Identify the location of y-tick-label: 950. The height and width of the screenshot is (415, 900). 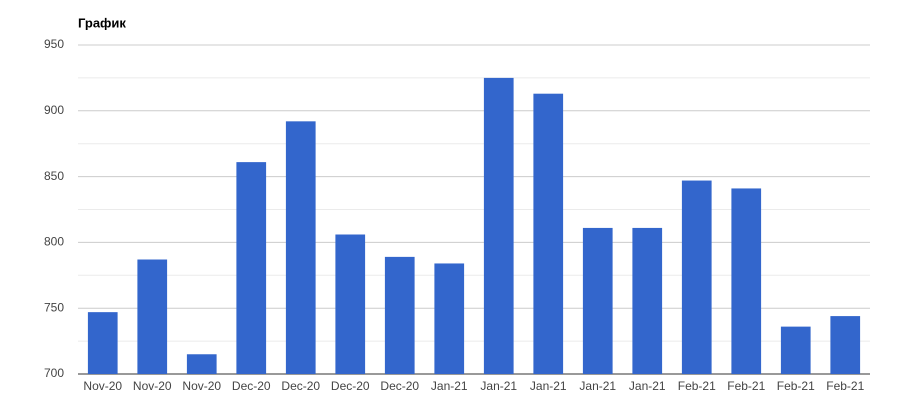
(54, 44).